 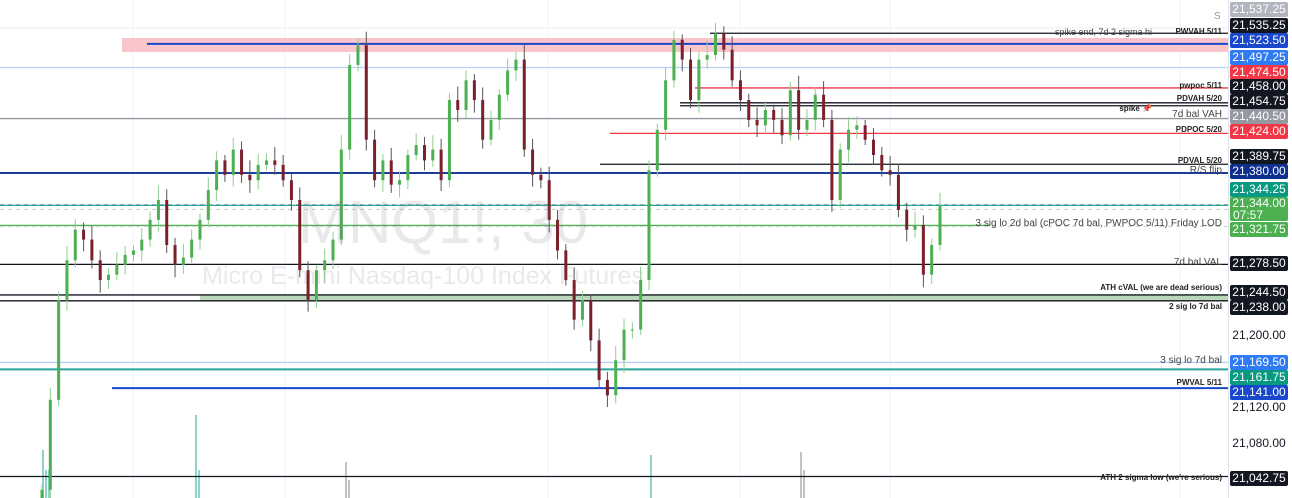 What do you see at coordinates (1259, 407) in the screenshot?
I see `y-tick-label: 21,120.00` at bounding box center [1259, 407].